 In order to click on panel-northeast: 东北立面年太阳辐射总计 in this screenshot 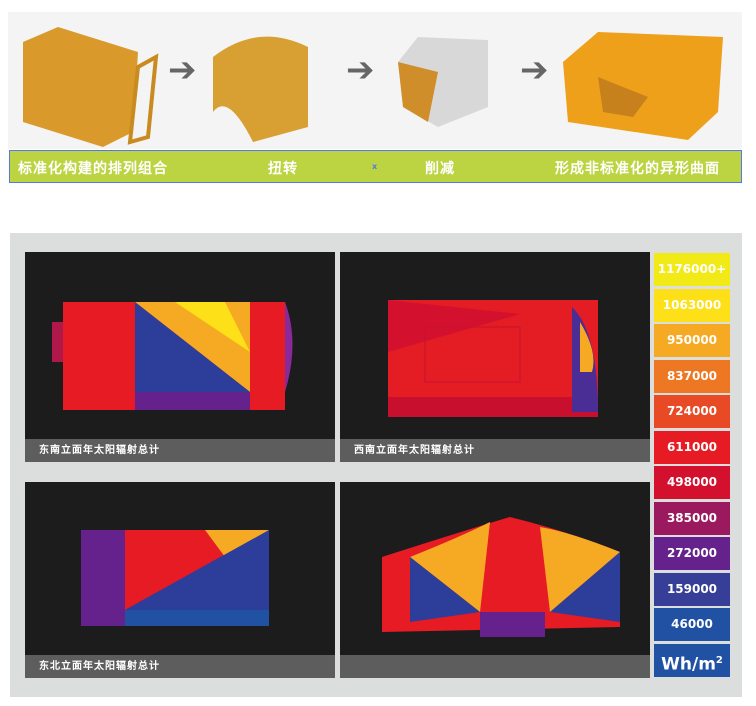, I will do `click(180, 580)`.